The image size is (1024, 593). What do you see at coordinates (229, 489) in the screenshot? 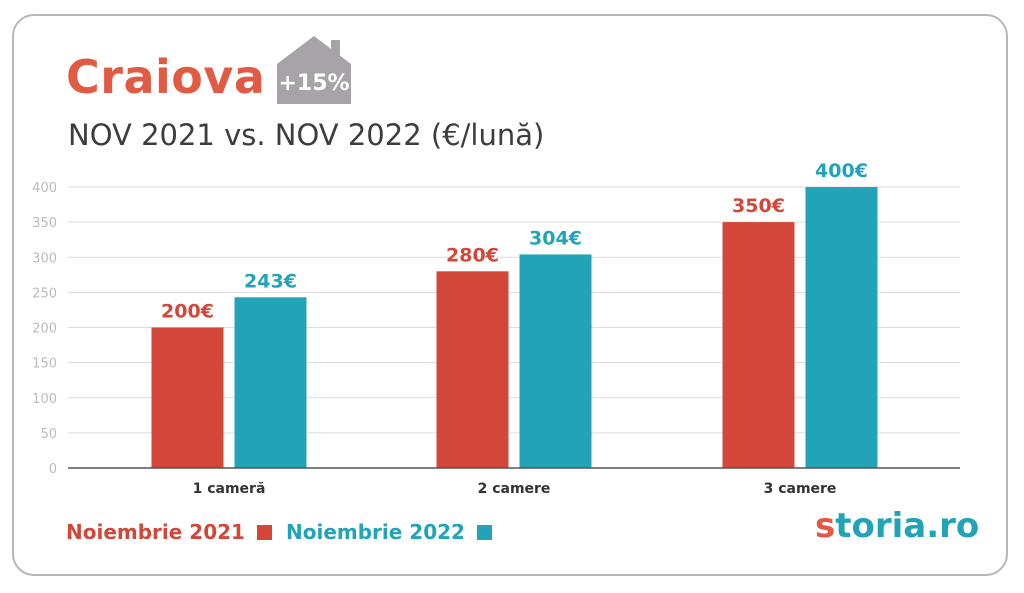
I see `x-tick-label: 1 cameră` at bounding box center [229, 489].